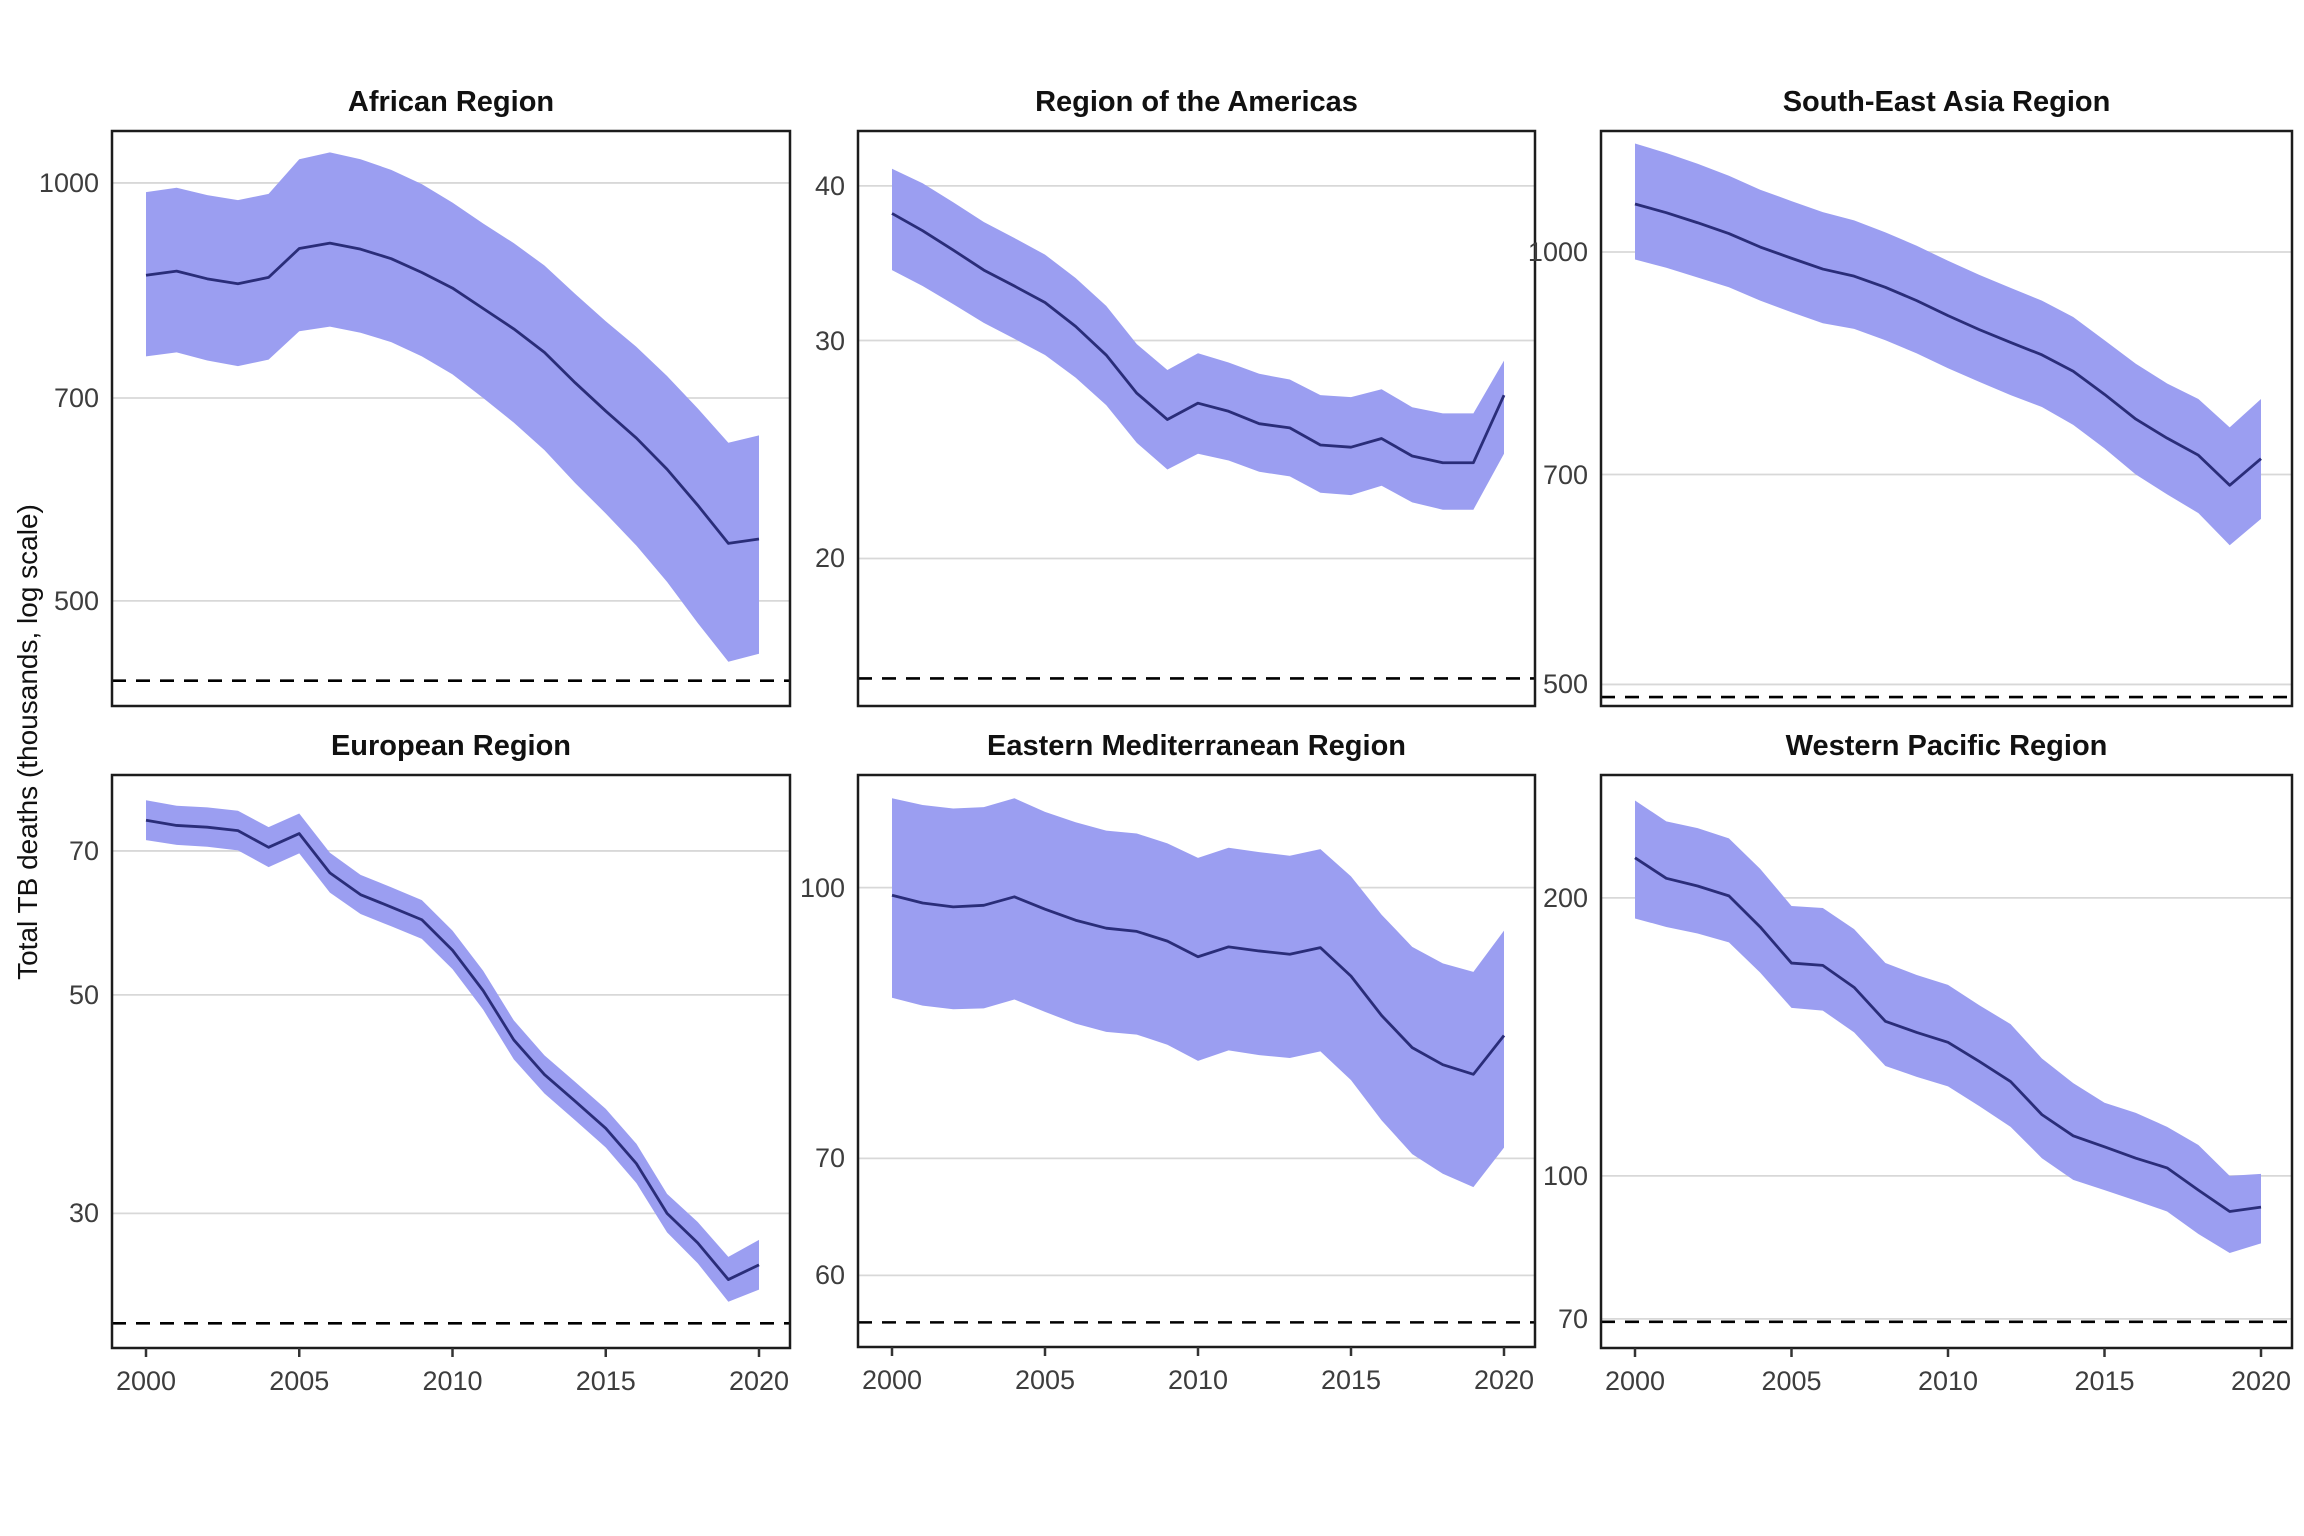 Image resolution: width=2304 pixels, height=1536 pixels. I want to click on panel-south-east-asia-region, so click(1946, 418).